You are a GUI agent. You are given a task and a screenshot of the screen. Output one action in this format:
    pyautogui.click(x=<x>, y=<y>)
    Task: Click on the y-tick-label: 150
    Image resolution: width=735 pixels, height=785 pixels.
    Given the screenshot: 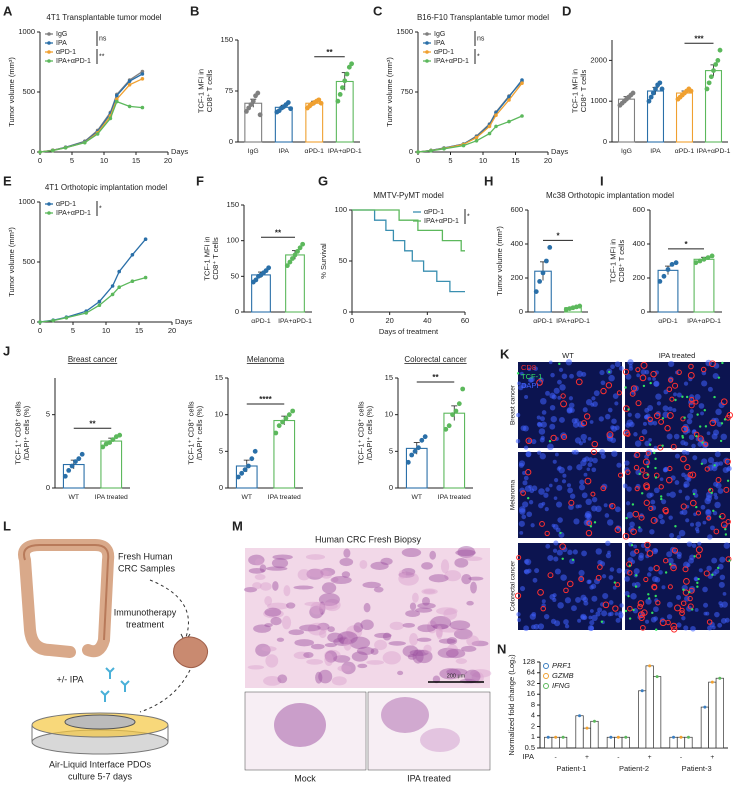 What is the action you would take?
    pyautogui.click(x=232, y=204)
    